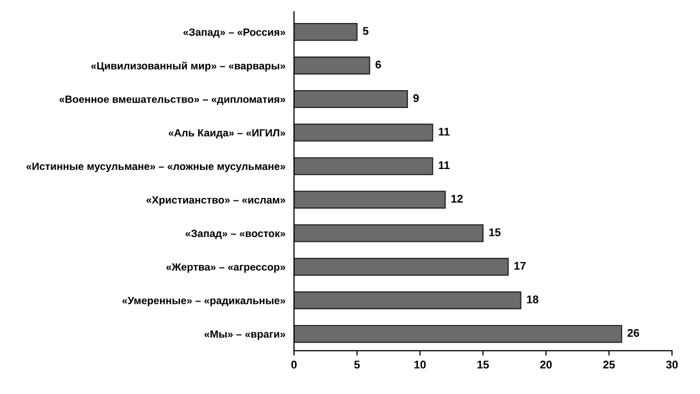  What do you see at coordinates (357, 364) in the screenshot?
I see `x-tick-label: 5` at bounding box center [357, 364].